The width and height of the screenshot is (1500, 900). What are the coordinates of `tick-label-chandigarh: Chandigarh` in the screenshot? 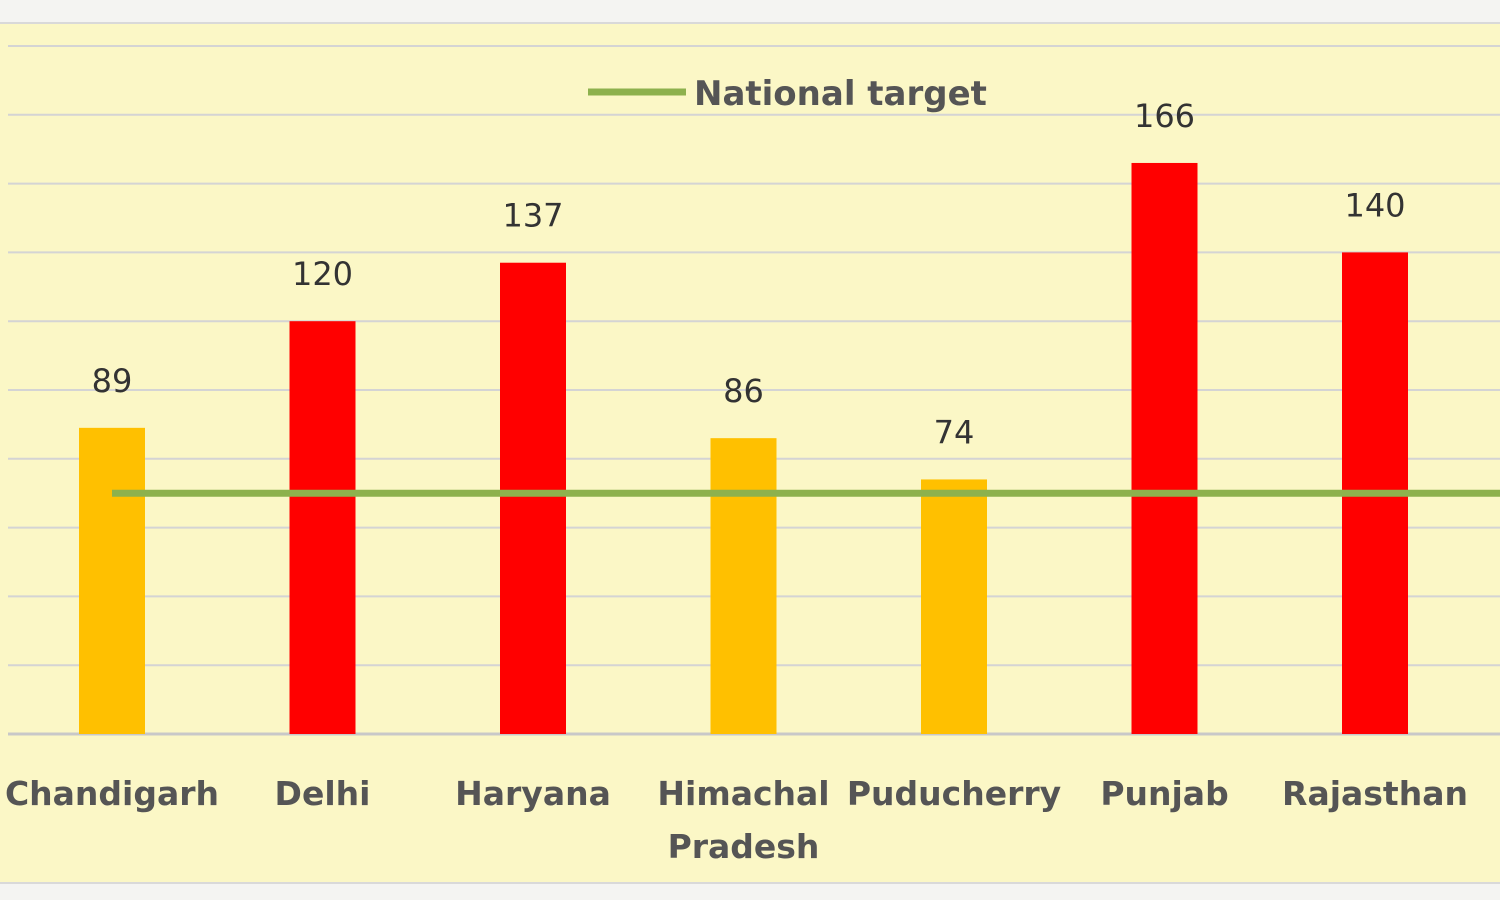 It's located at (112, 793).